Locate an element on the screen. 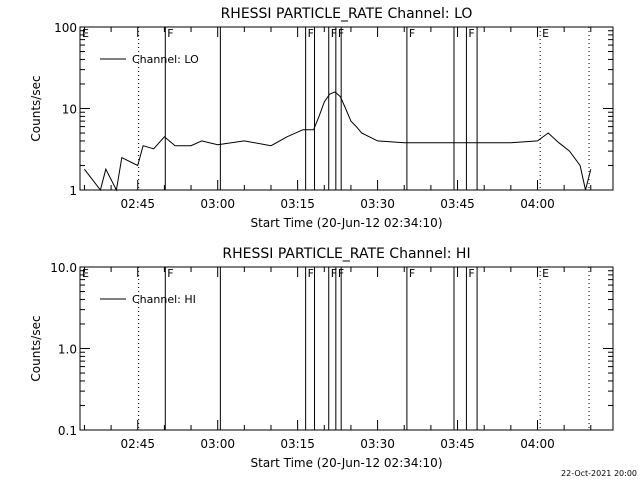 Image resolution: width=640 pixels, height=480 pixels. y-tick-label: 10 is located at coordinates (69, 110).